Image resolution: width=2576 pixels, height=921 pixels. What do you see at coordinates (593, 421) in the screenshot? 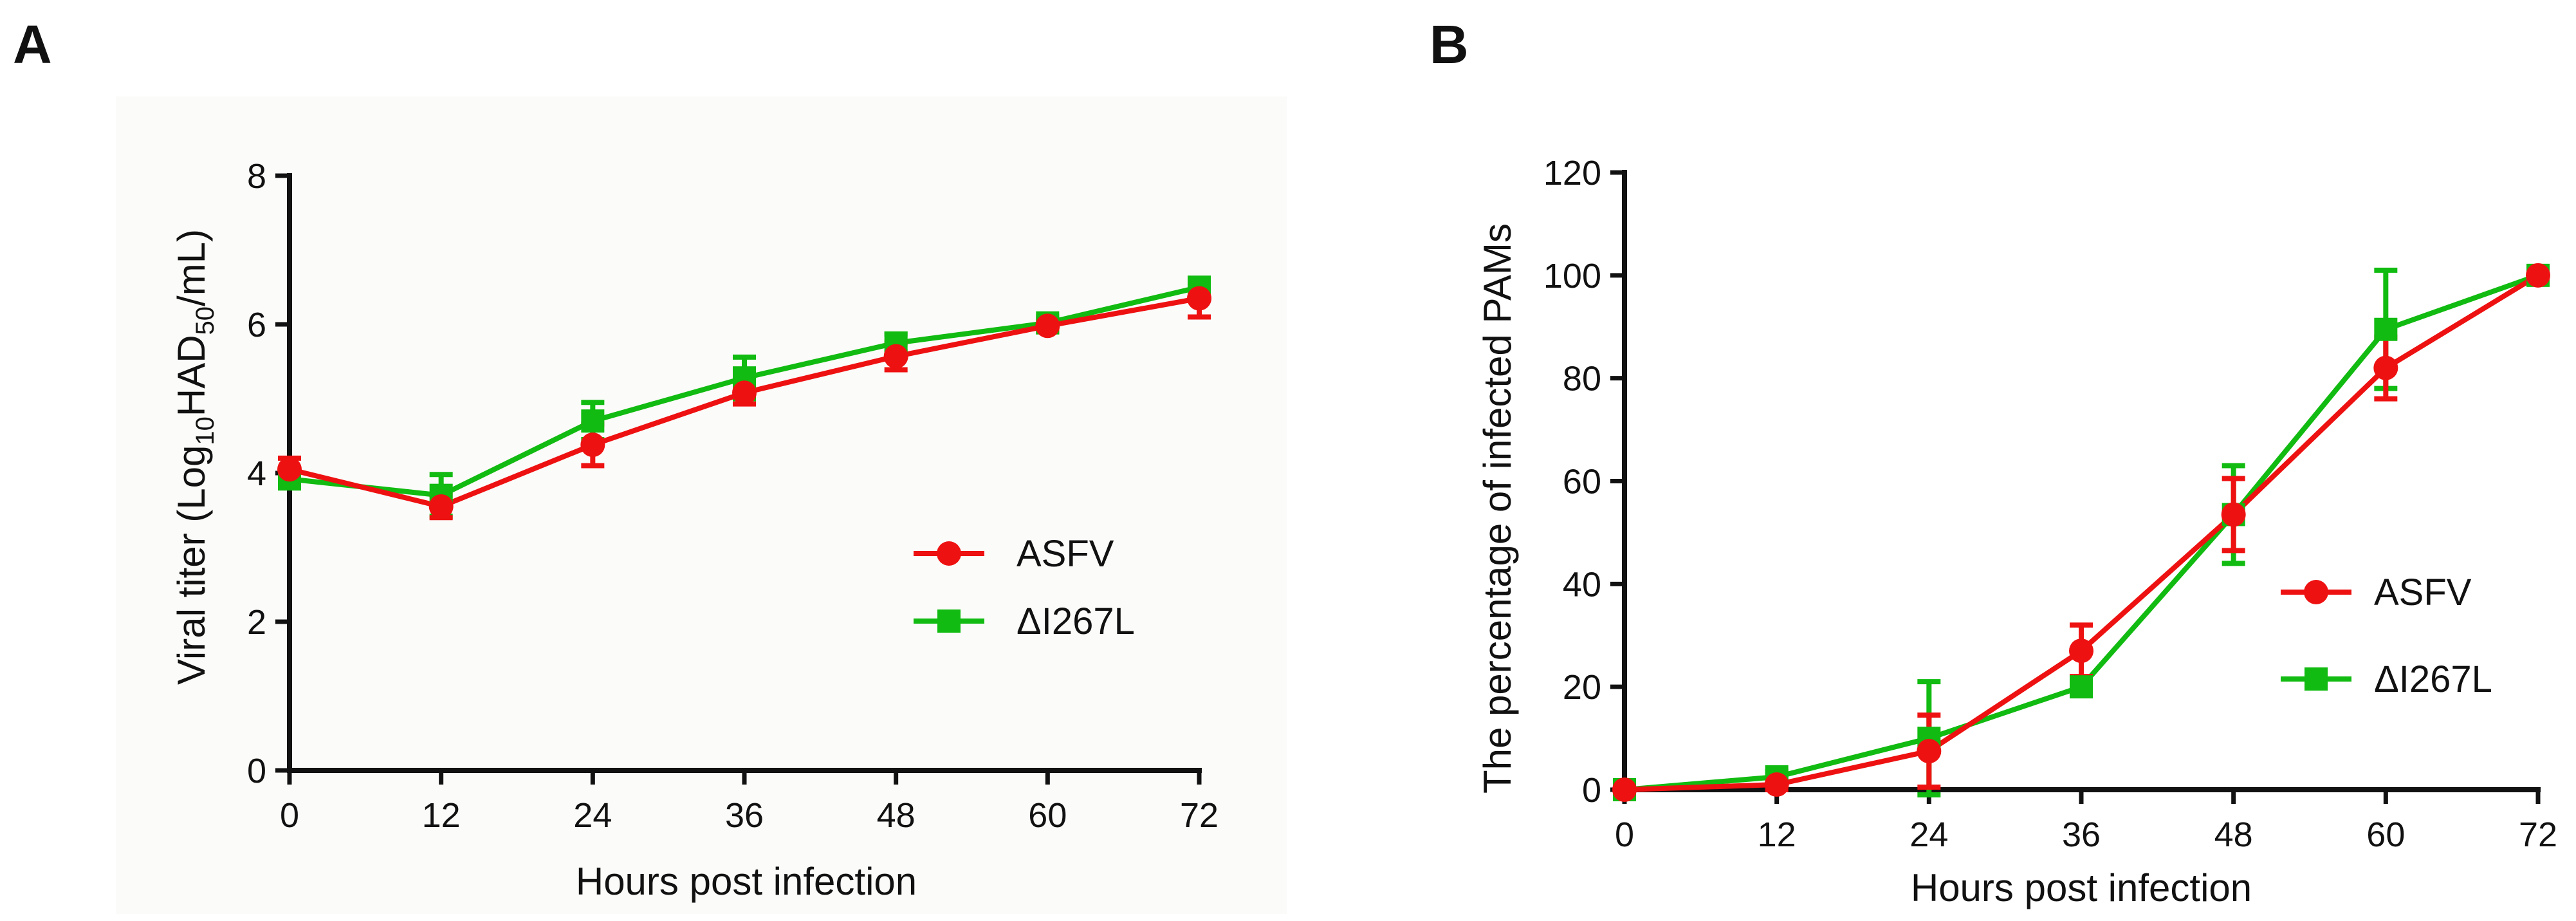
I see `panel-a-mutant-point` at bounding box center [593, 421].